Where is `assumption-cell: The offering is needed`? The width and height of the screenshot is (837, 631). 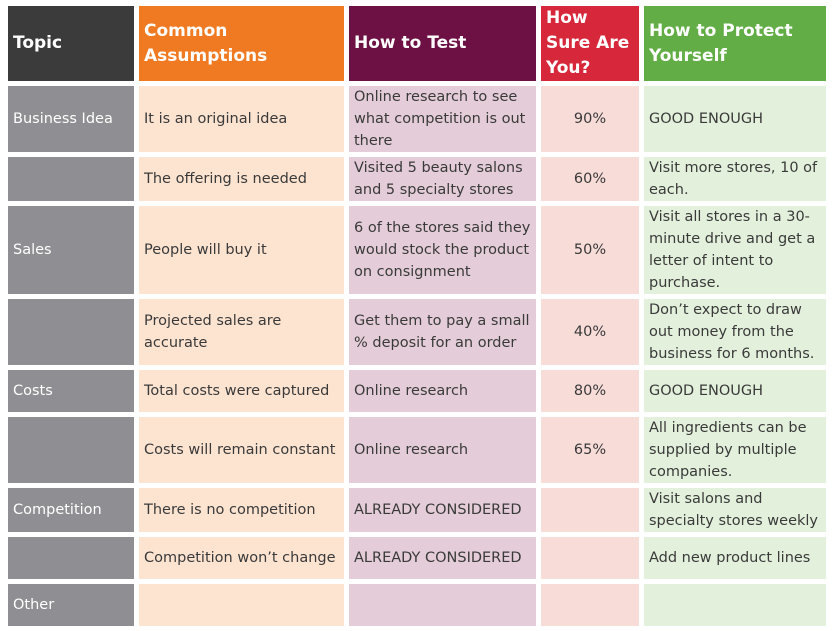
assumption-cell: The offering is needed is located at coordinates (241, 179).